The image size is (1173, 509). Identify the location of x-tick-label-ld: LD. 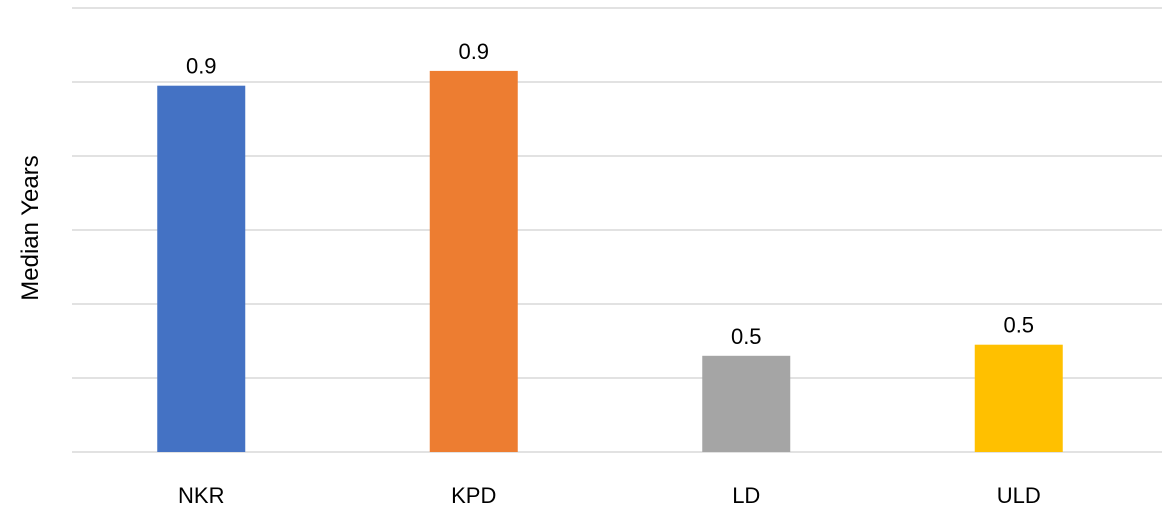
(746, 495).